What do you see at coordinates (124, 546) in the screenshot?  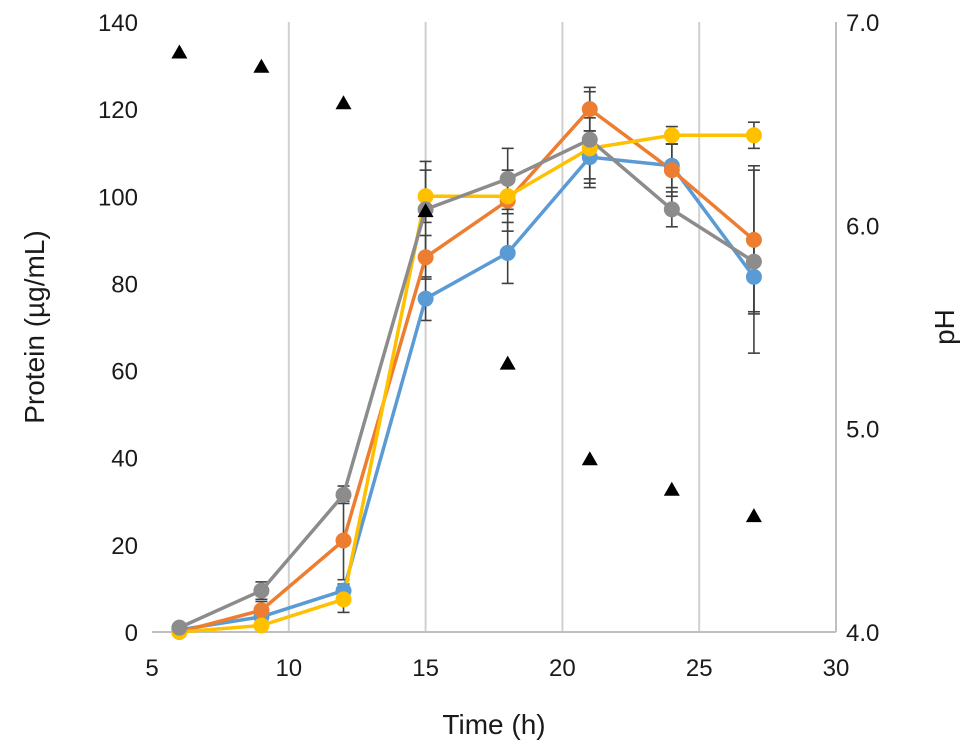 I see `y-tick-label-20: 20` at bounding box center [124, 546].